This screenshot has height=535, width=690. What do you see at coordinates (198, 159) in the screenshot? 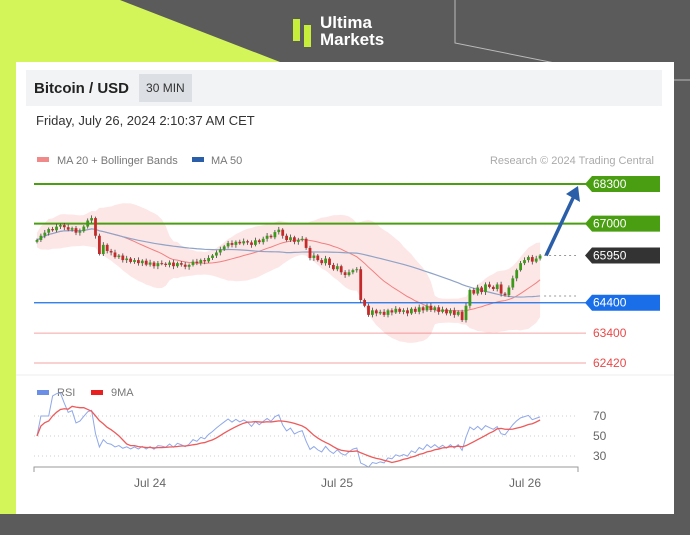
I see `ma50-legend-swatch` at bounding box center [198, 159].